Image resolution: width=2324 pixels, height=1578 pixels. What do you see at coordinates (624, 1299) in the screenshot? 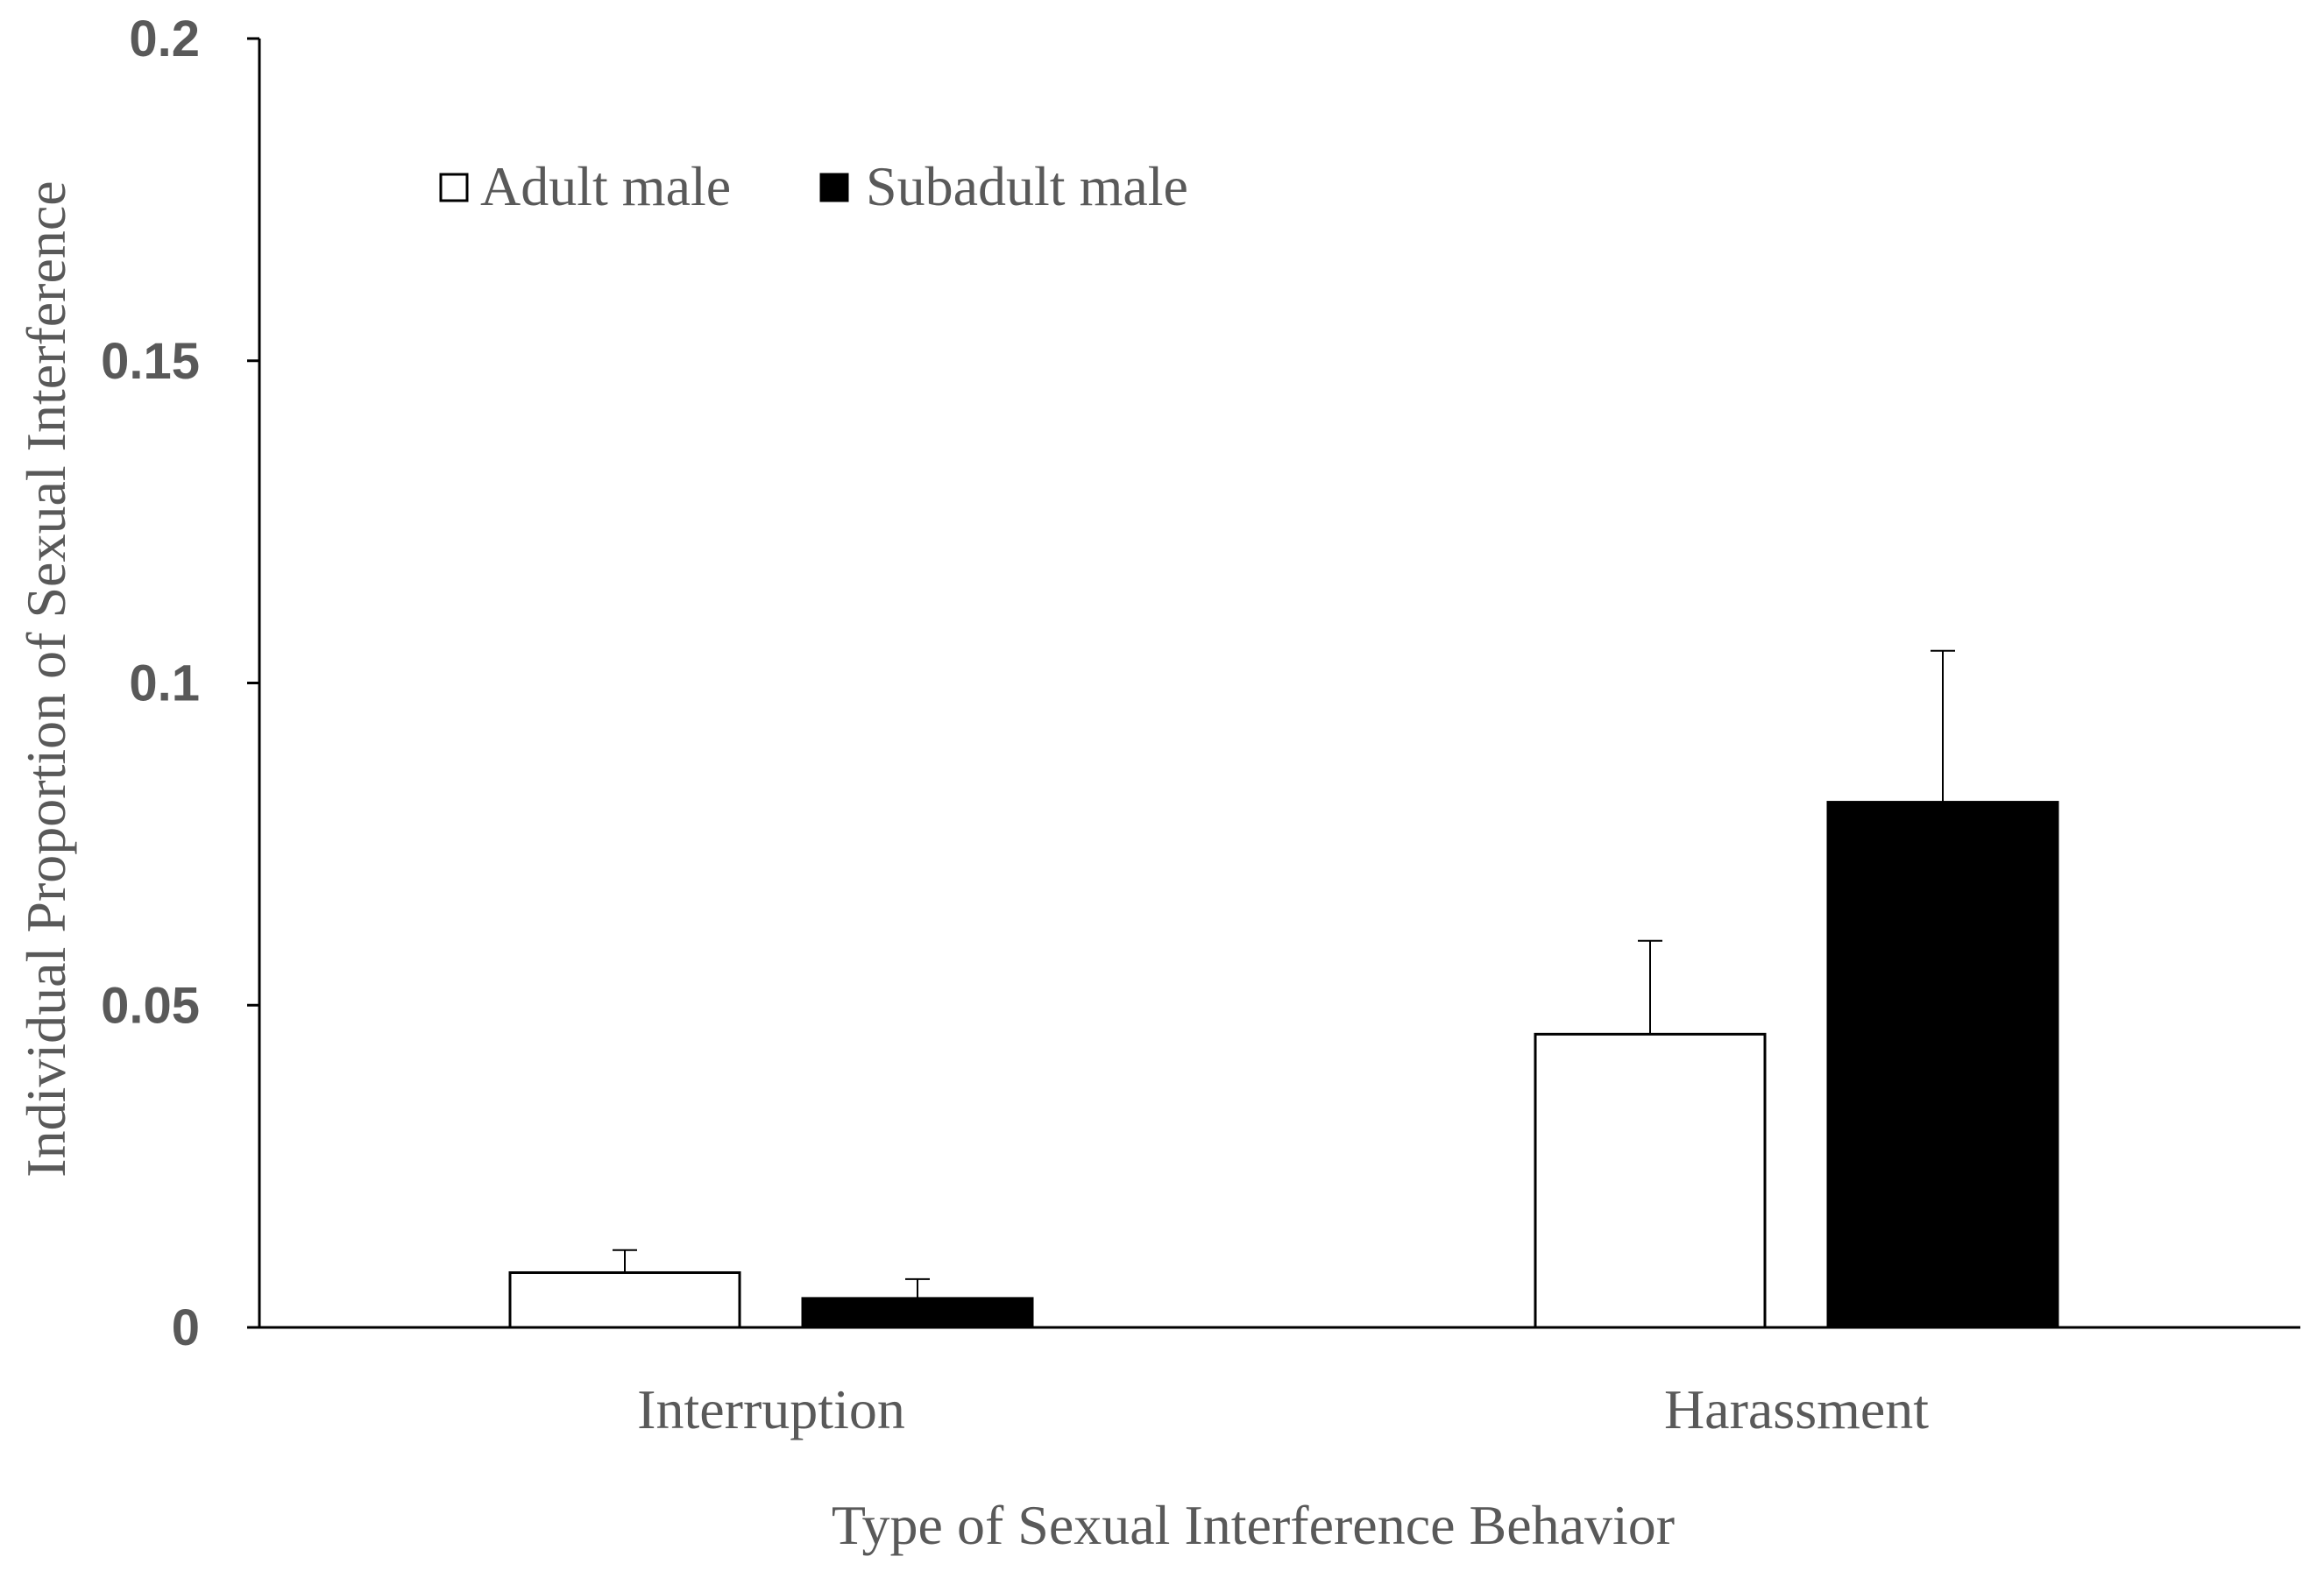
I see `bar-adult-male-interruption` at bounding box center [624, 1299].